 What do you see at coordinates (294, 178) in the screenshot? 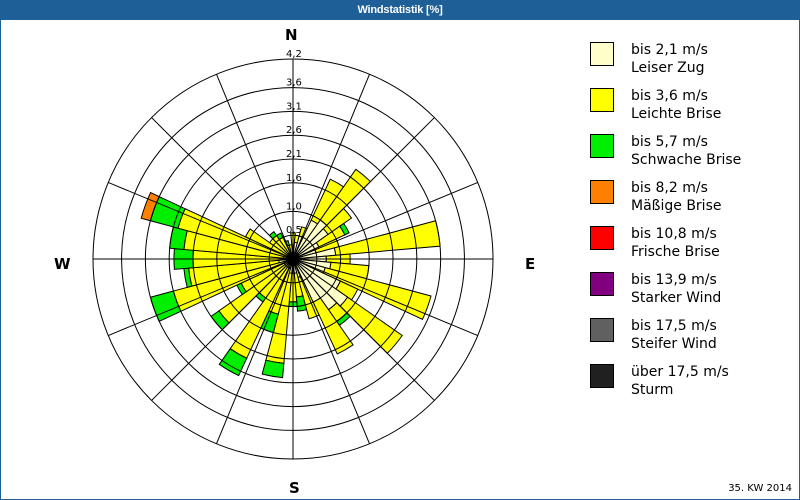
I see `radial-tick-label: 1,6` at bounding box center [294, 178].